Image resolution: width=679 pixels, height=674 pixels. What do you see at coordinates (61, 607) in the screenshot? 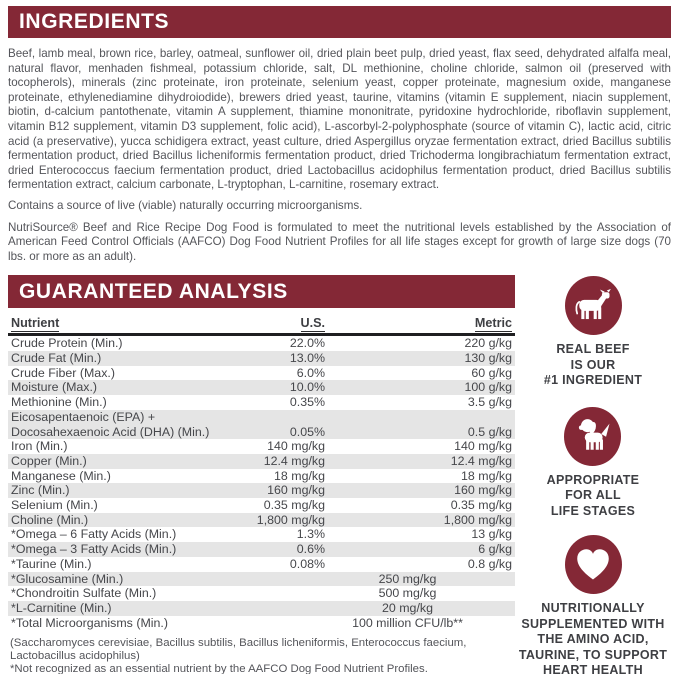
I see `nutrient-name-cell: *L-Carnitine (Min.)` at bounding box center [61, 607].